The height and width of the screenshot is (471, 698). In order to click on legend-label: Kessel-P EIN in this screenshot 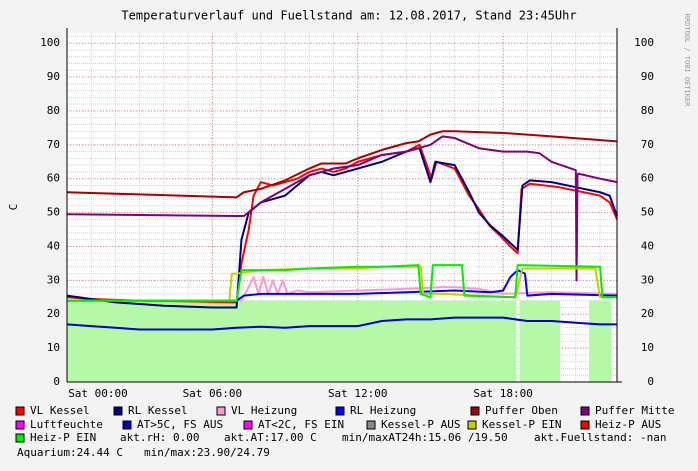, I will do `click(521, 424)`.